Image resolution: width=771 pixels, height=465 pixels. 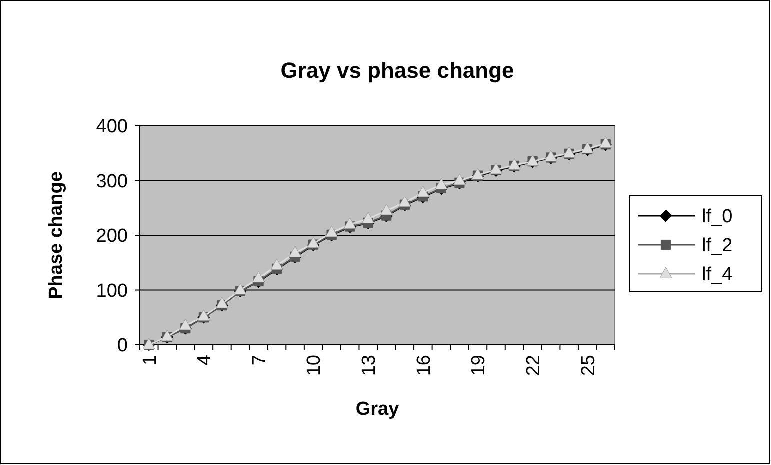 What do you see at coordinates (259, 360) in the screenshot?
I see `x-tick-label: 7` at bounding box center [259, 360].